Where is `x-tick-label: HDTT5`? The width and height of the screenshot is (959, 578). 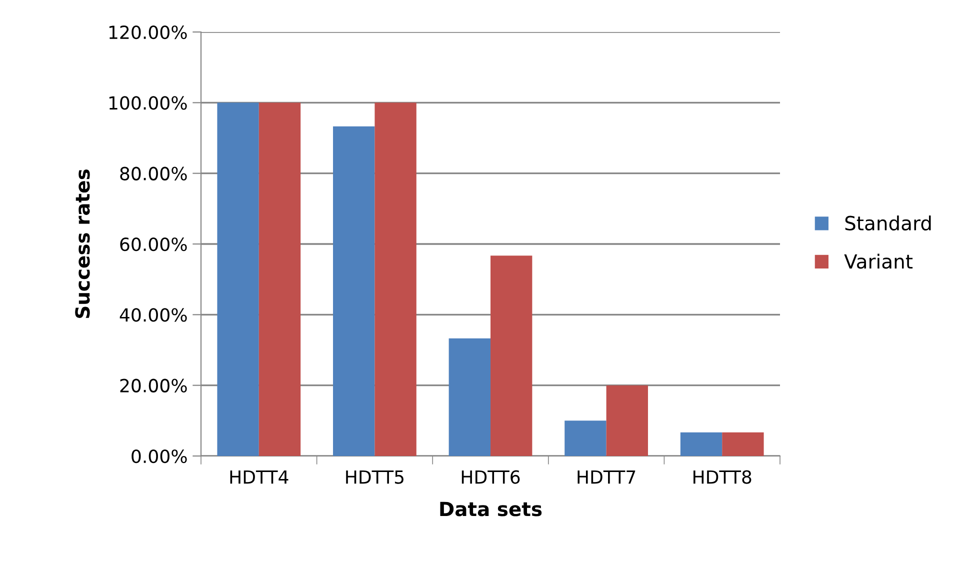
x-tick-label: HDTT5 is located at coordinates (375, 477).